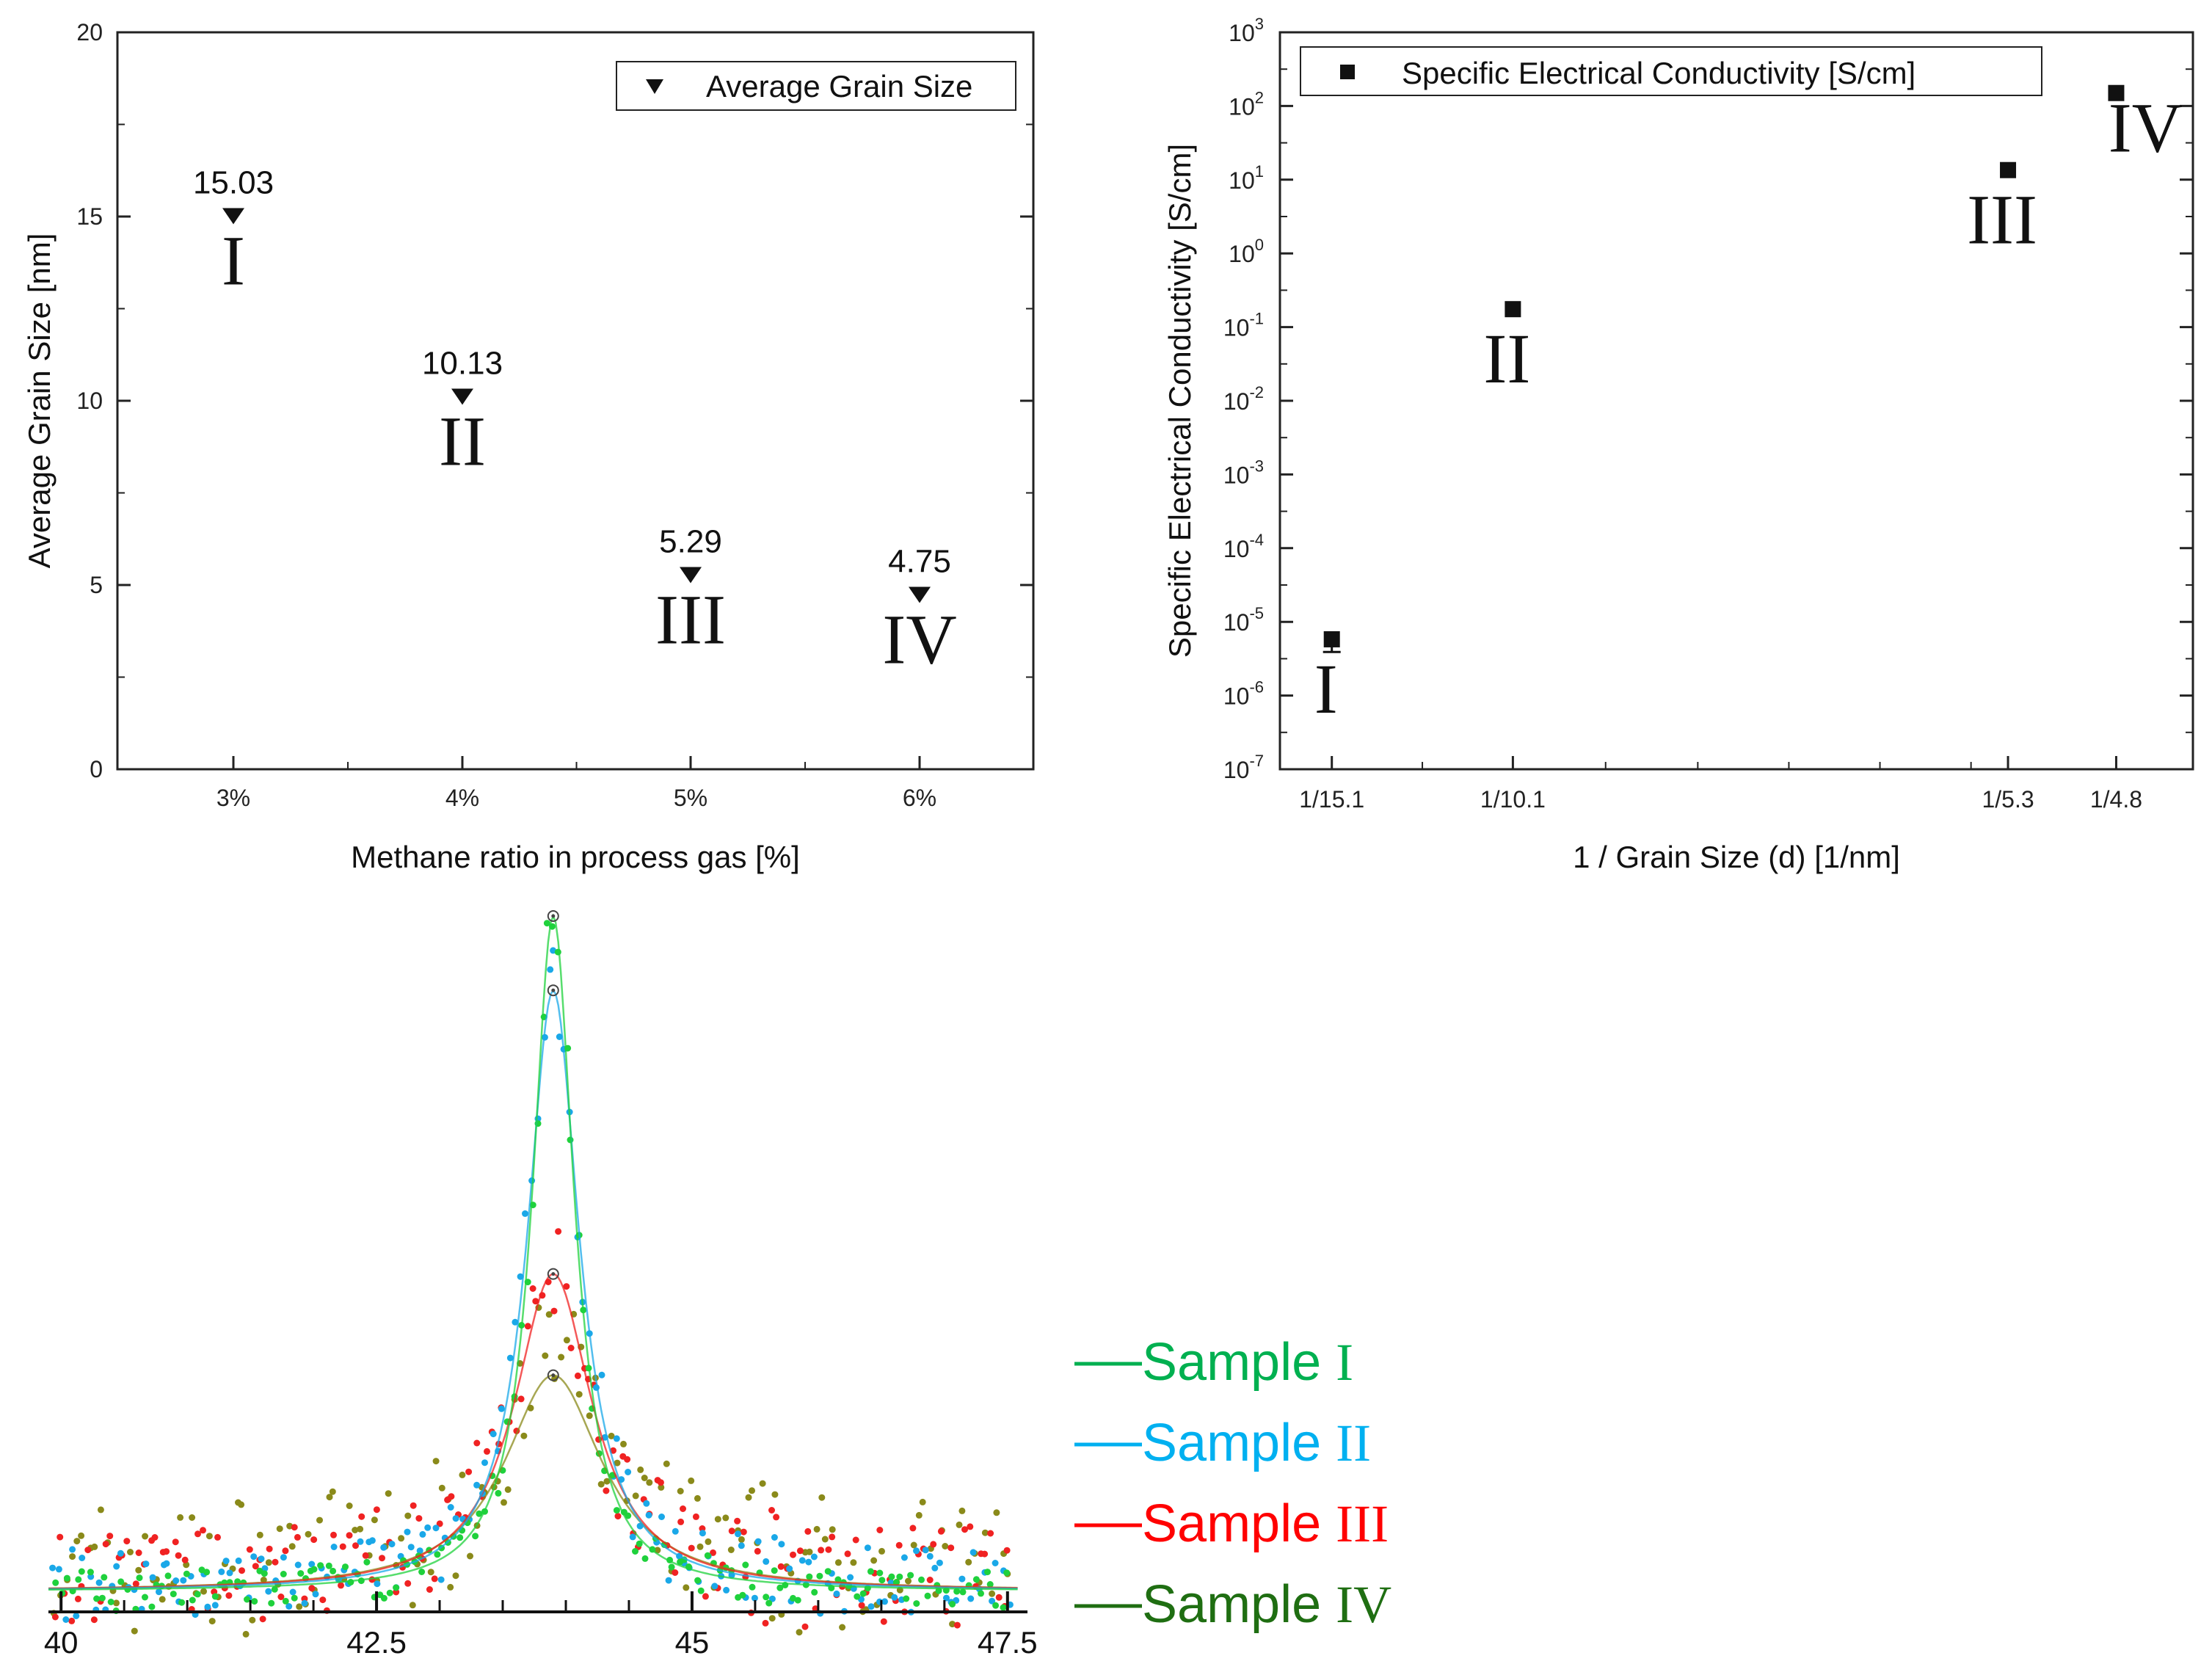 The height and width of the screenshot is (1675, 2212). What do you see at coordinates (233, 260) in the screenshot?
I see `chart1-sample-annotation: I` at bounding box center [233, 260].